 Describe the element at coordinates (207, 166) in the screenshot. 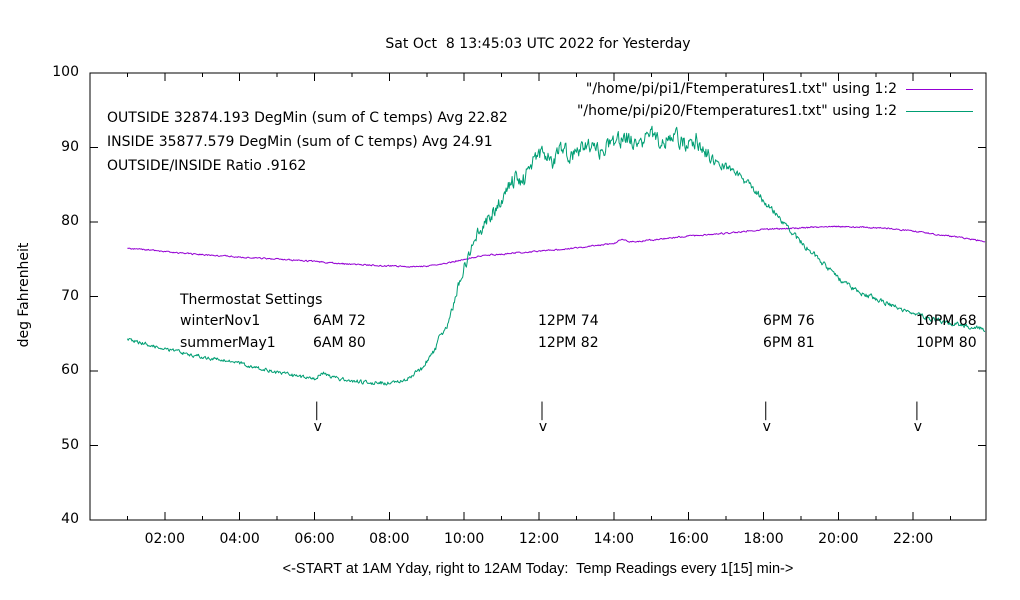

I see `annotation-line: OUTSIDE/INSIDE Ratio .9162` at that location.